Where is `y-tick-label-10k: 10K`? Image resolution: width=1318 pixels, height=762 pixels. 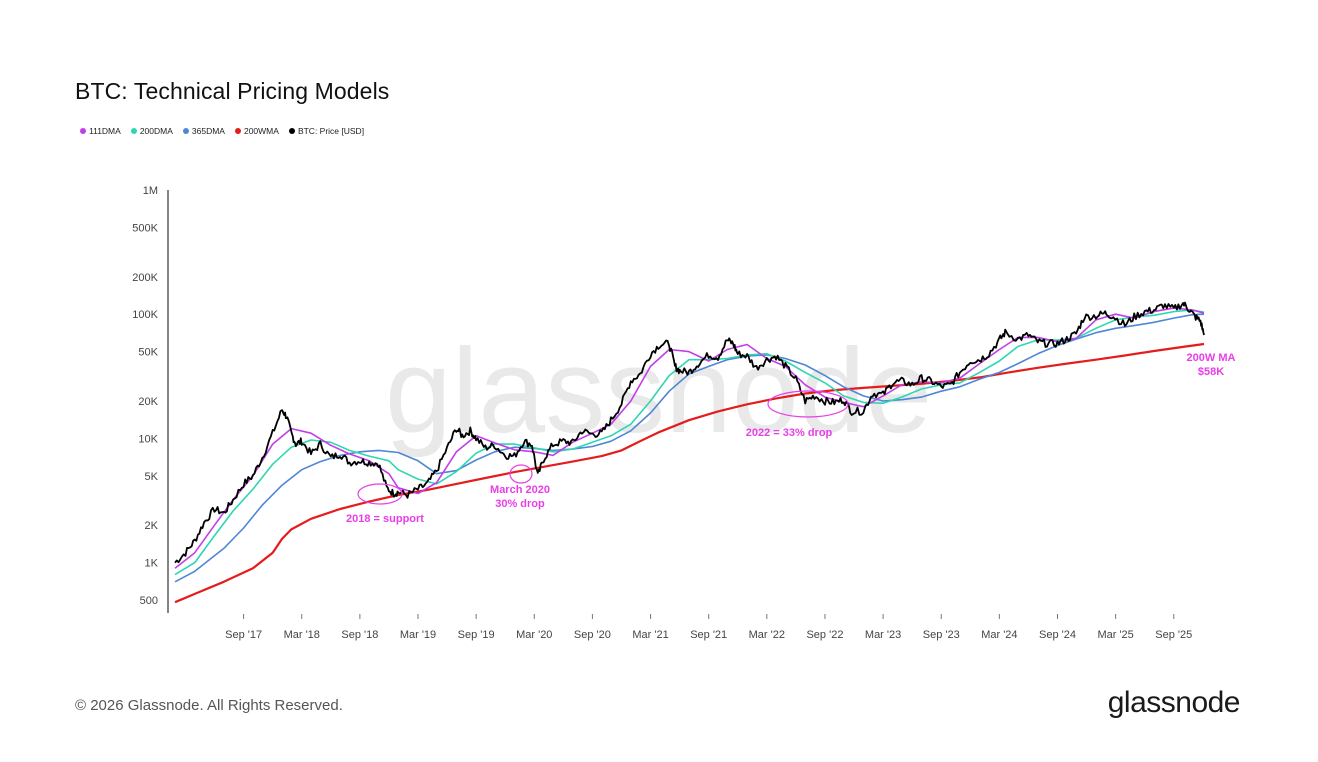
y-tick-label-10k: 10K is located at coordinates (148, 439).